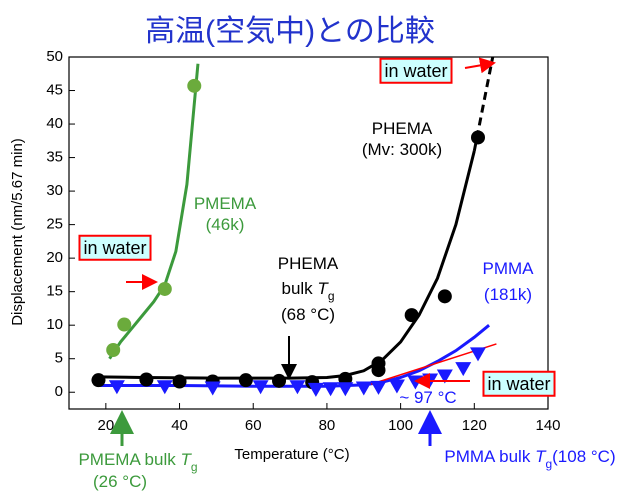 The width and height of the screenshot is (640, 492). I want to click on annotation-run: (181k), so click(508, 294).